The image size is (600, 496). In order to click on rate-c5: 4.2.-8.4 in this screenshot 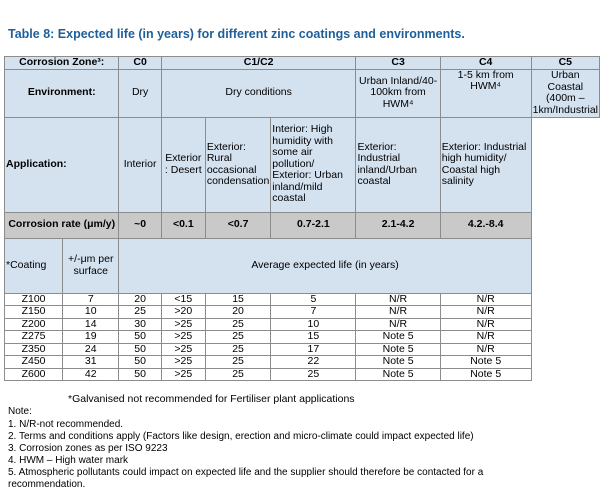, I will do `click(485, 225)`.